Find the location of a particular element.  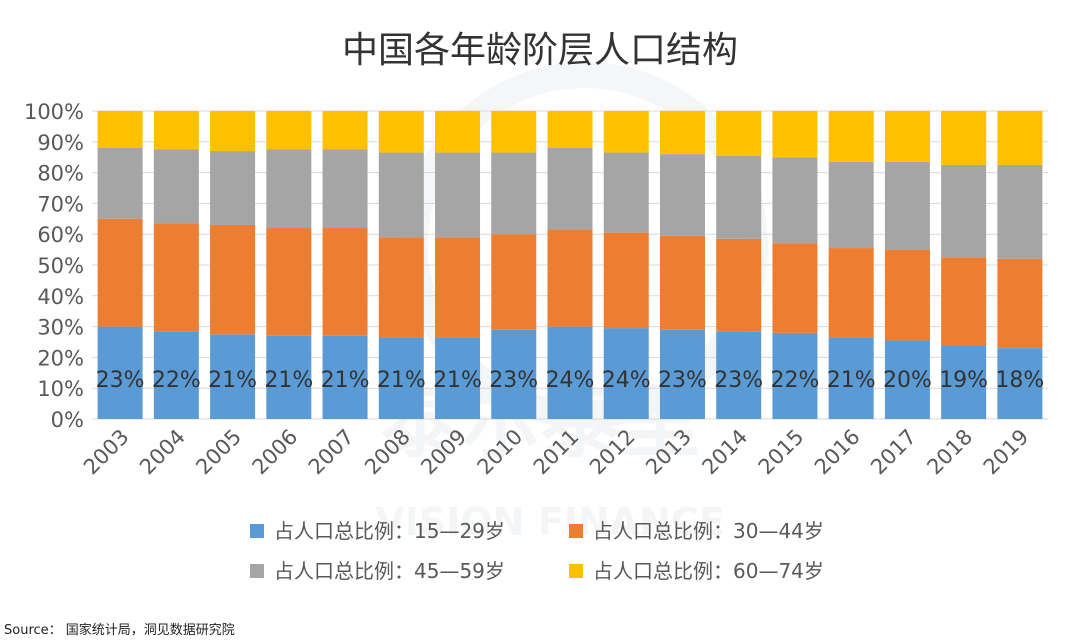

bar-segment-2016-s2 is located at coordinates (851, 293).